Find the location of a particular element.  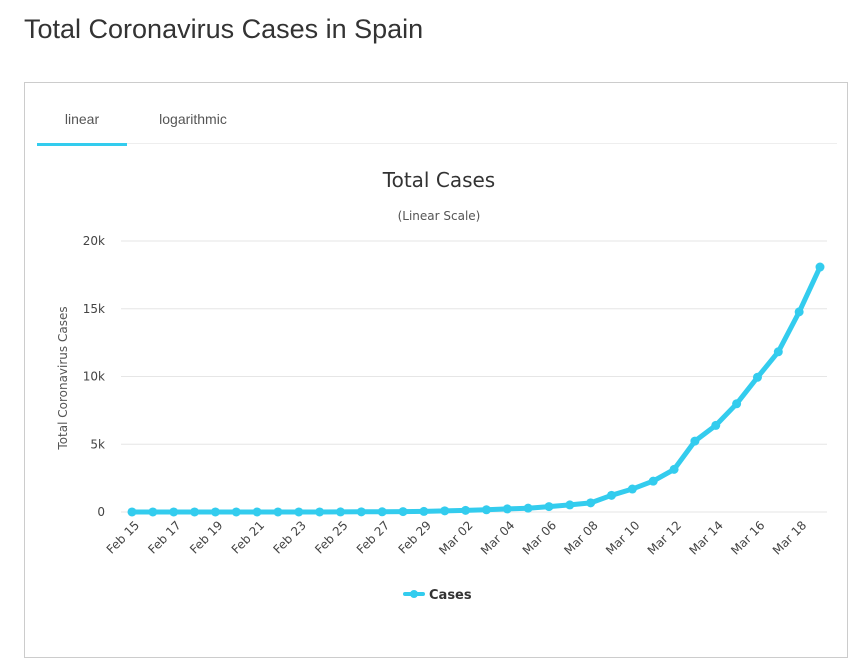

x-tick-label: Feb 27 is located at coordinates (373, 537).